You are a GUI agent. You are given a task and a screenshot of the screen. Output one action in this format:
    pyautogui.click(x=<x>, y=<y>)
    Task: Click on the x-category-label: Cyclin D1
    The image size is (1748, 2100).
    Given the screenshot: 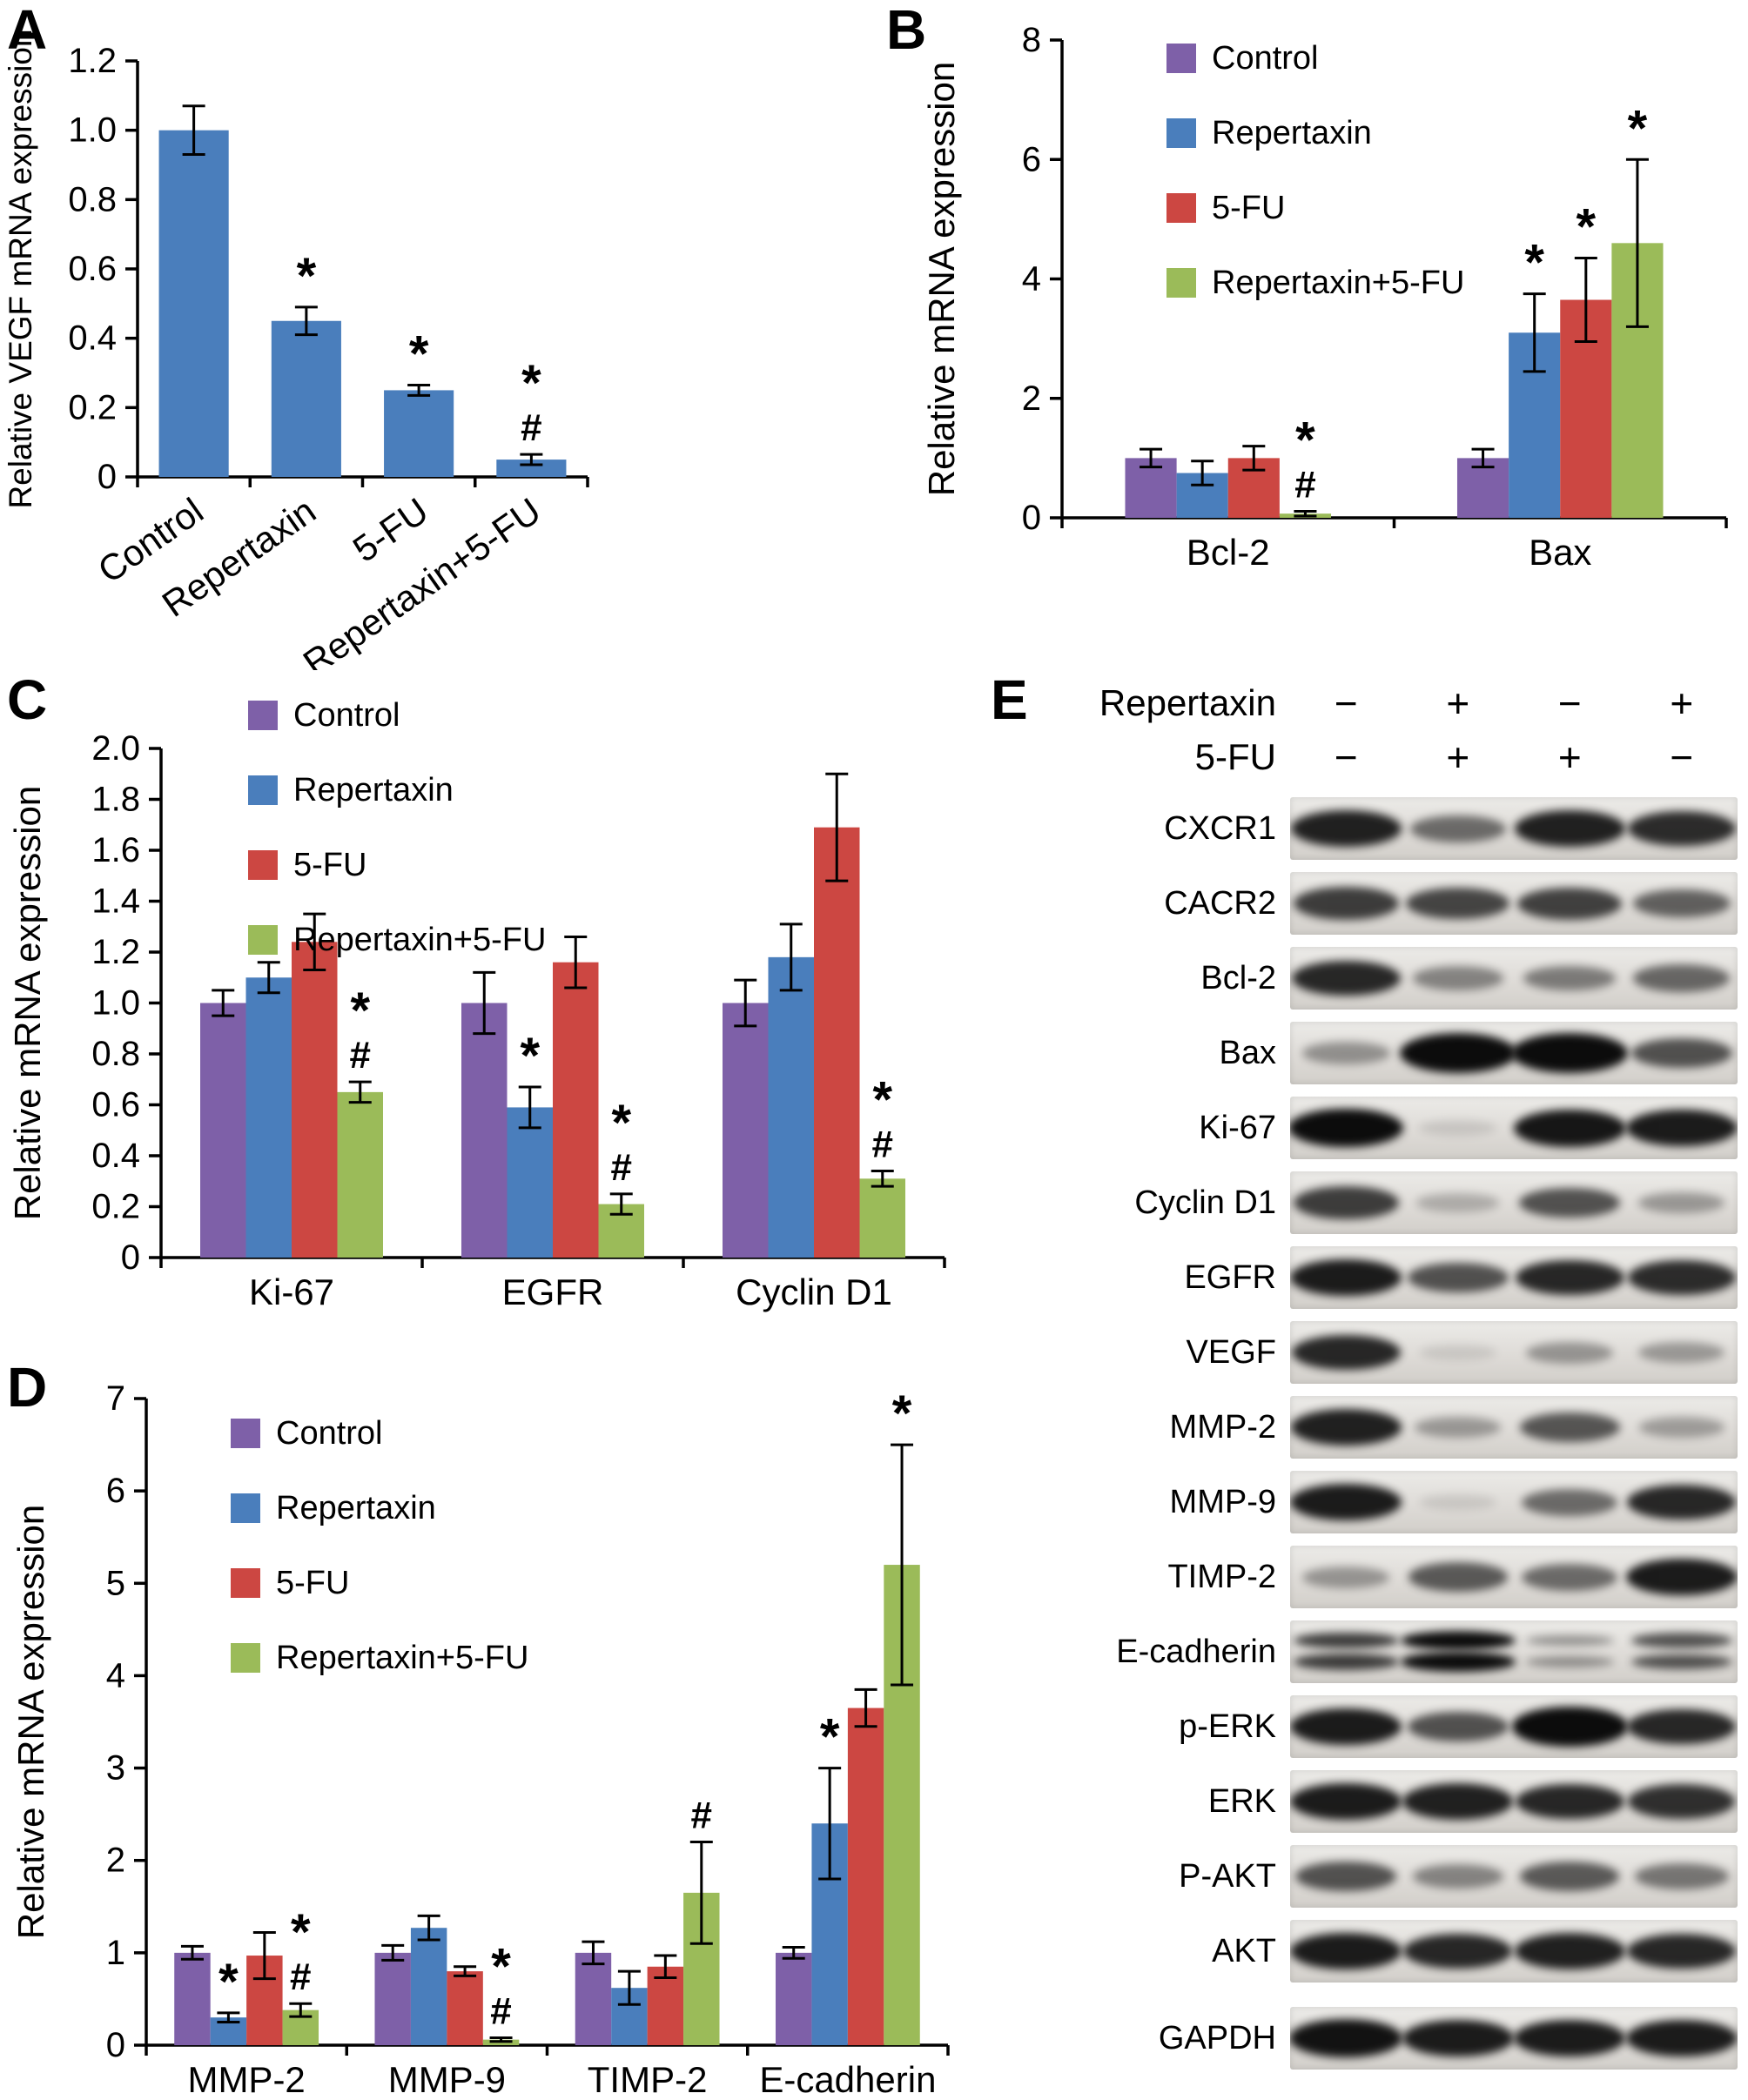 What is the action you would take?
    pyautogui.click(x=814, y=1291)
    